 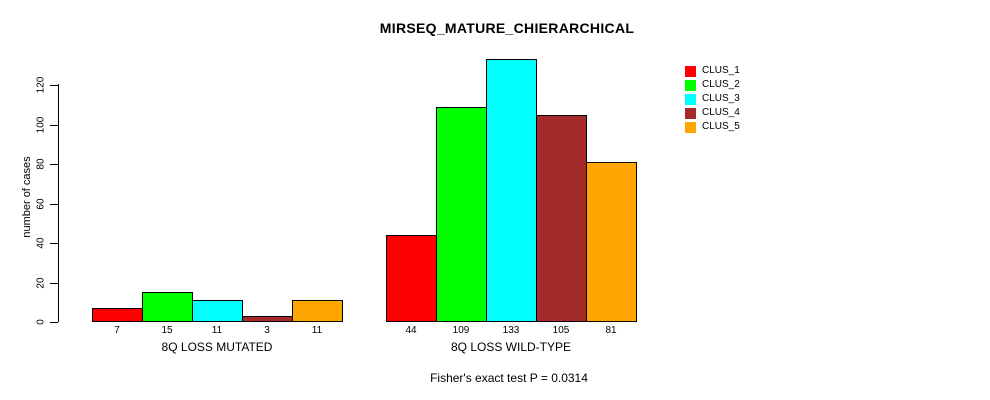 What do you see at coordinates (27, 197) in the screenshot?
I see `y-axis-label: number of cases` at bounding box center [27, 197].